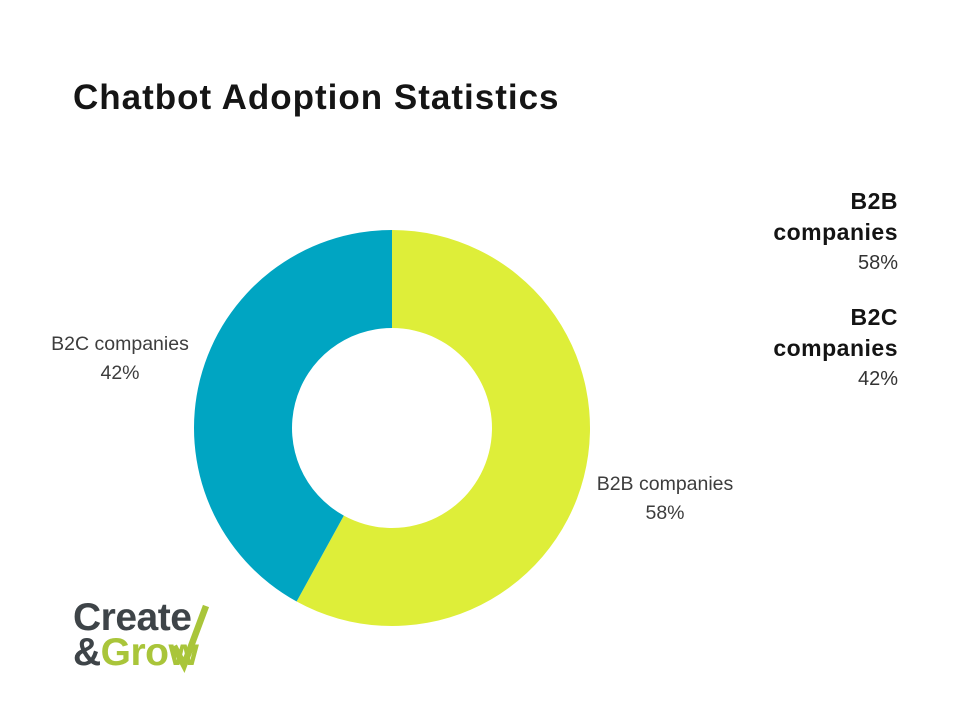 The image size is (960, 720). Describe the element at coordinates (292, 416) in the screenshot. I see `donut-slice-b2c-companies` at that location.